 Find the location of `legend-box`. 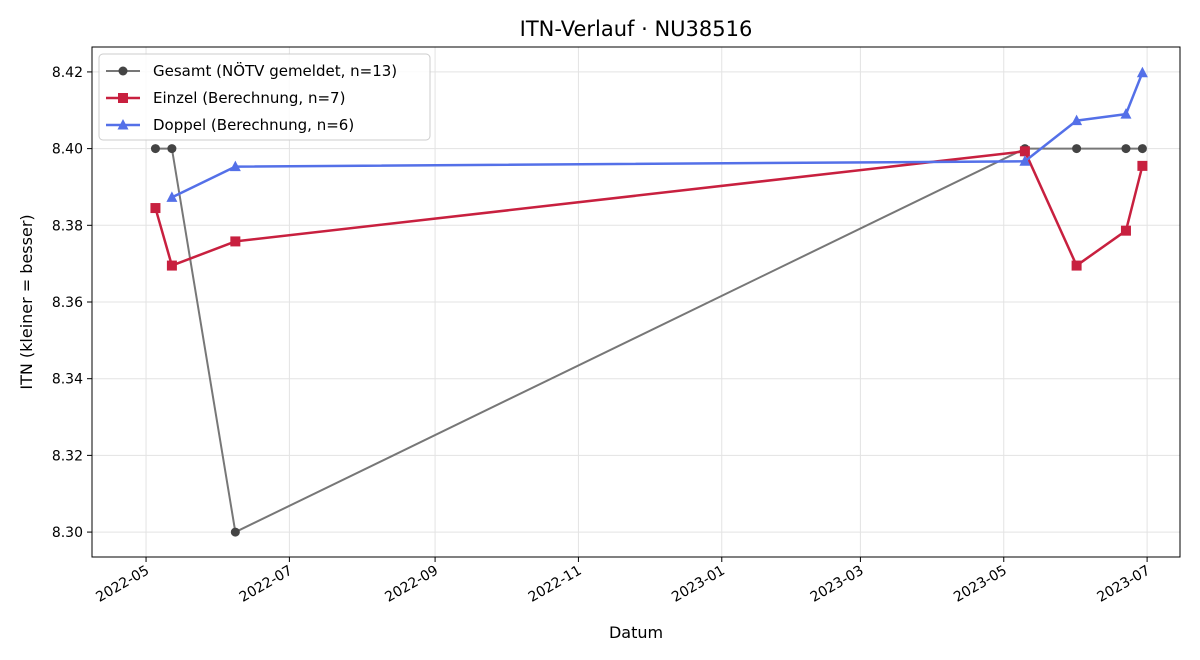

legend-box is located at coordinates (264, 97).